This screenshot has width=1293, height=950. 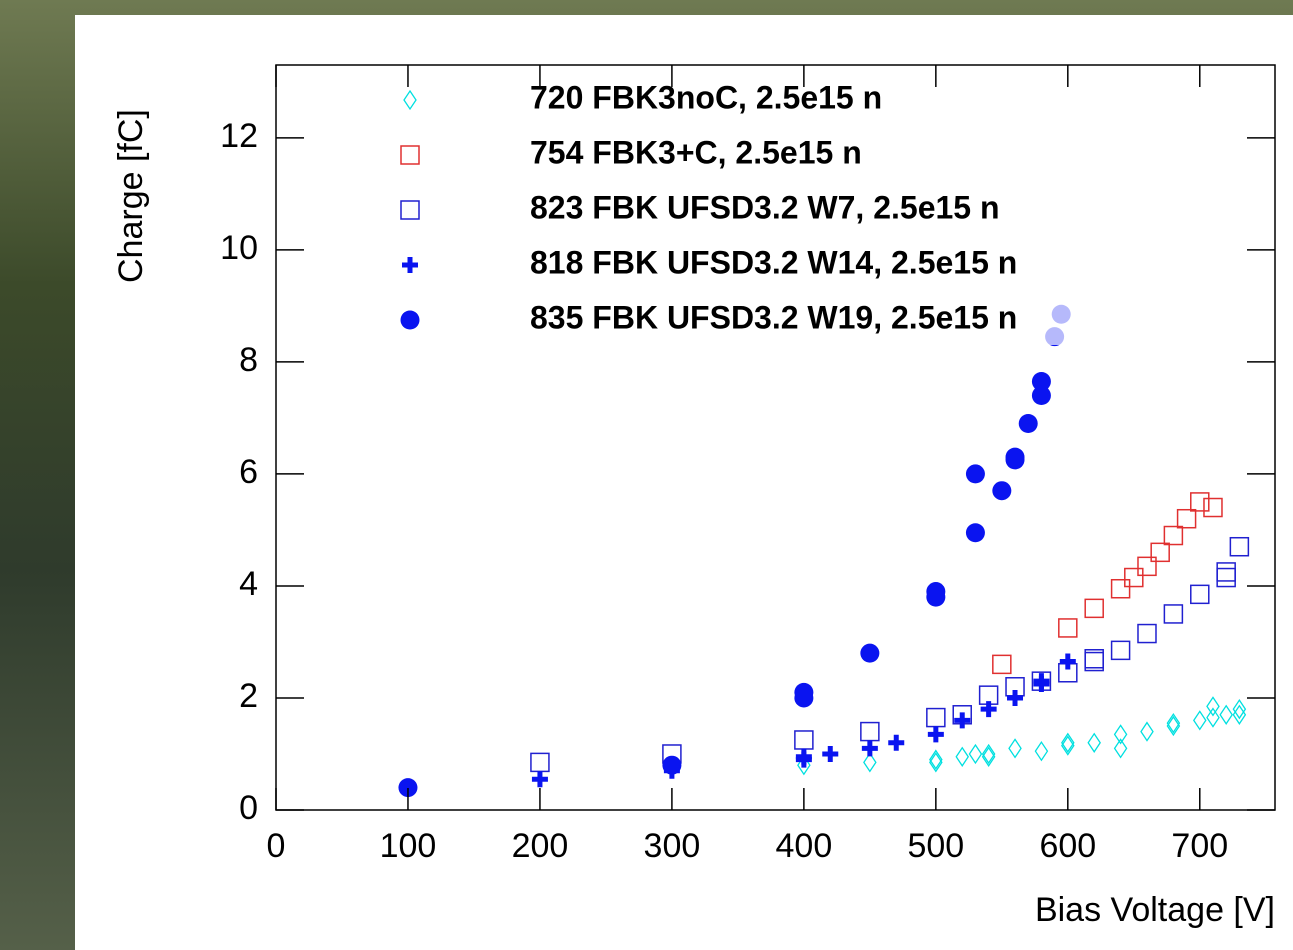 What do you see at coordinates (935, 846) in the screenshot?
I see `x-tick-label: 500` at bounding box center [935, 846].